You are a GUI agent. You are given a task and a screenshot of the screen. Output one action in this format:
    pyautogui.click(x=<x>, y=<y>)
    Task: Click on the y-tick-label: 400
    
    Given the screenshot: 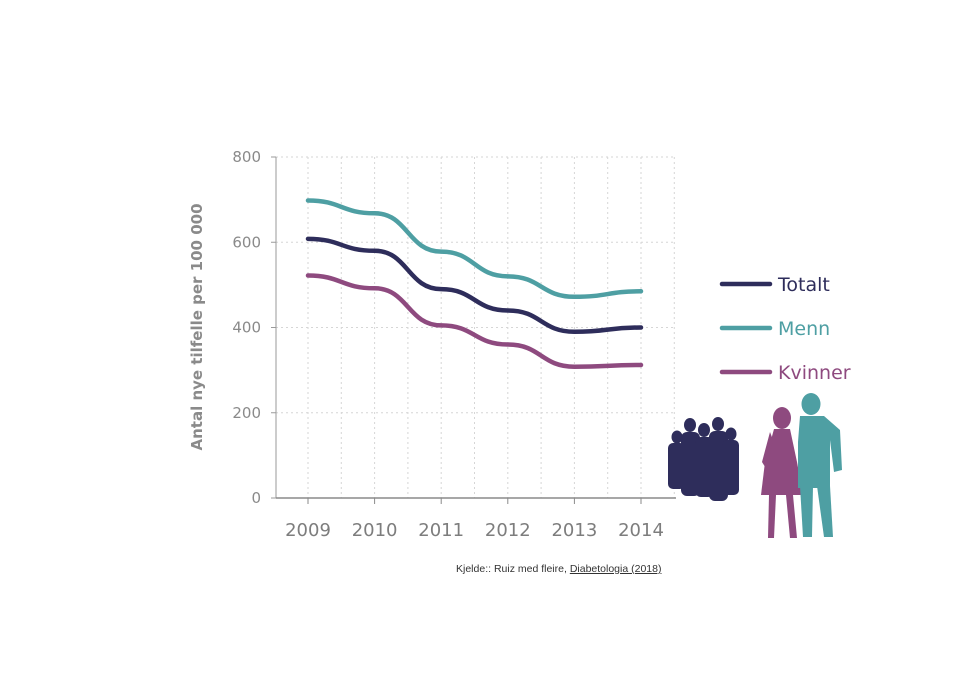 What is the action you would take?
    pyautogui.click(x=246, y=328)
    